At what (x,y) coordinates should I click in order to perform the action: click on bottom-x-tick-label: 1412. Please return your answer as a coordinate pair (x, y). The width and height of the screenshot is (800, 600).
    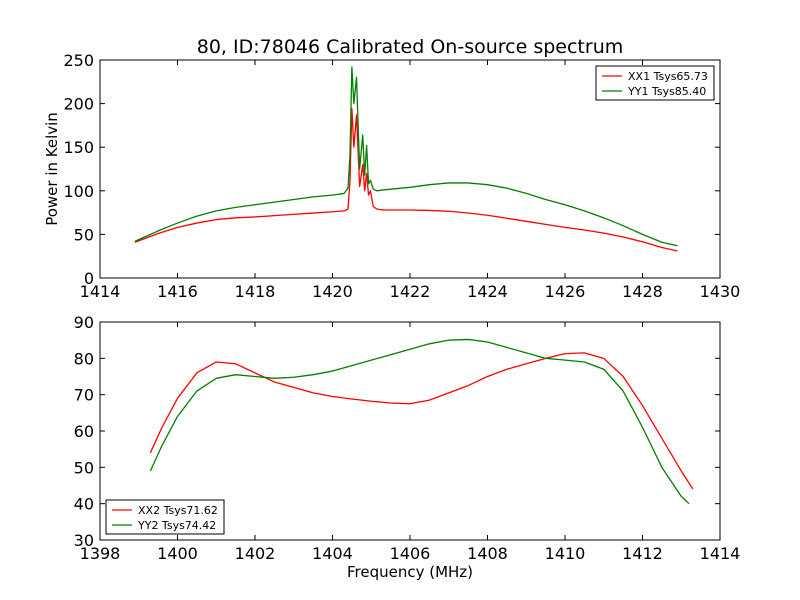
    Looking at the image, I should click on (642, 553).